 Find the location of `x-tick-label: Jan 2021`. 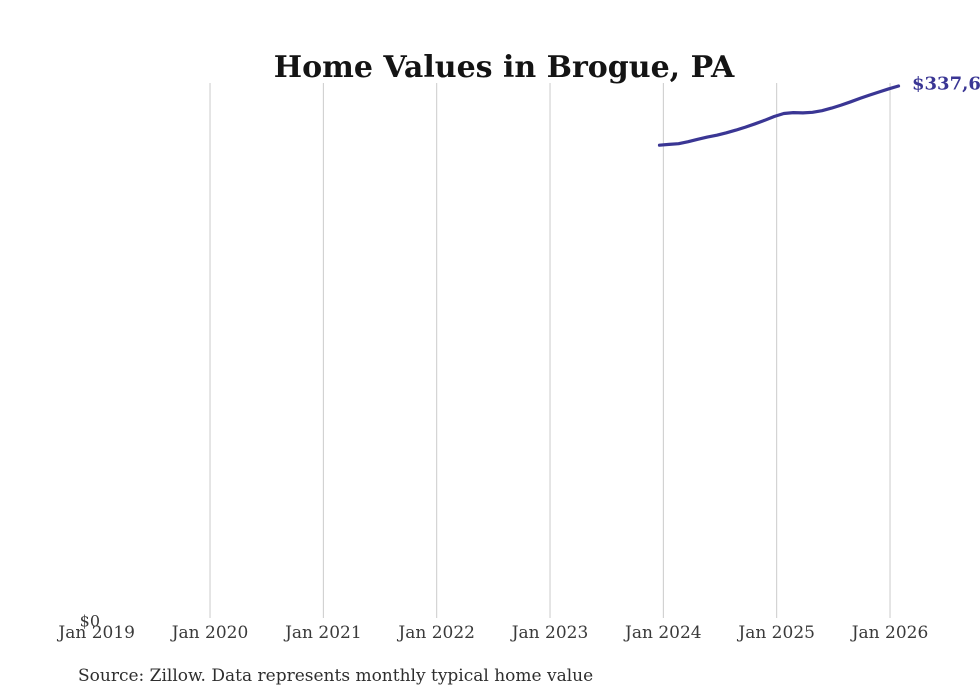

x-tick-label: Jan 2021 is located at coordinates (323, 633).